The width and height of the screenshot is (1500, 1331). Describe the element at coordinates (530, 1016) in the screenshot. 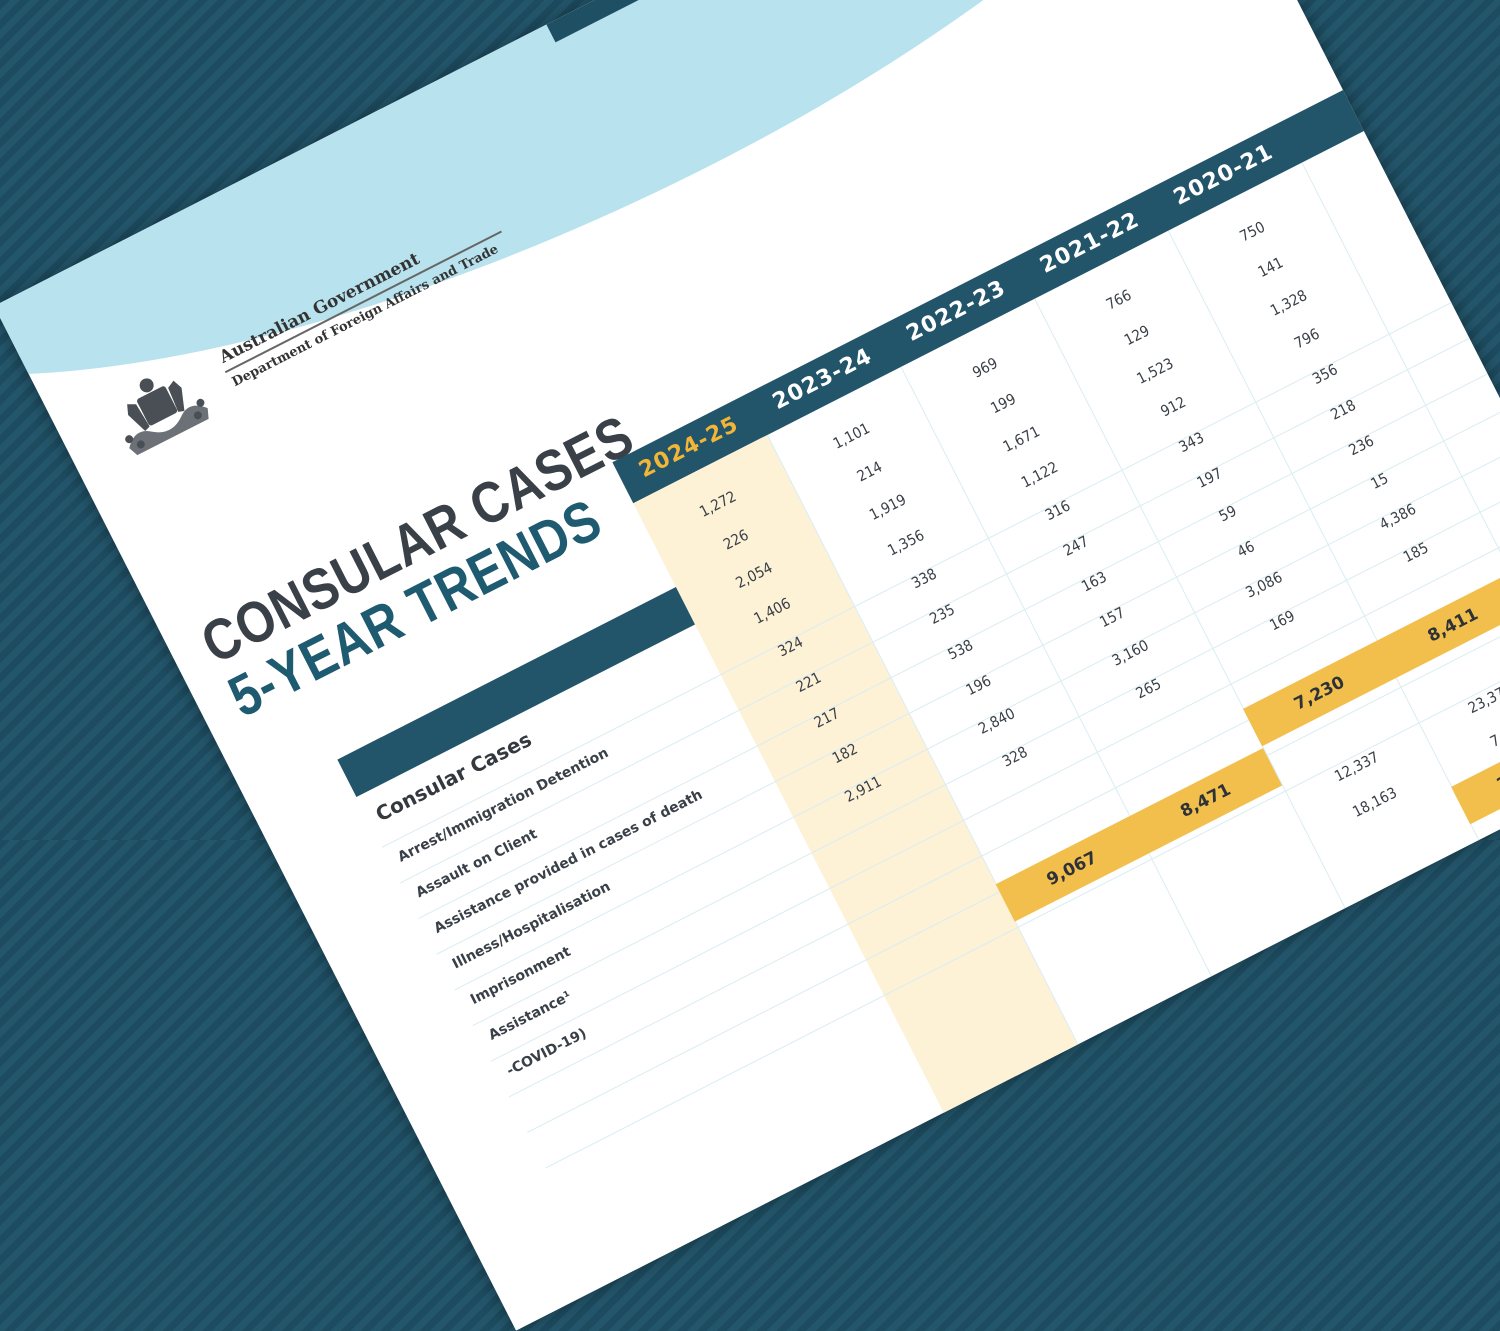

I see `row-label: Assistance¹` at that location.